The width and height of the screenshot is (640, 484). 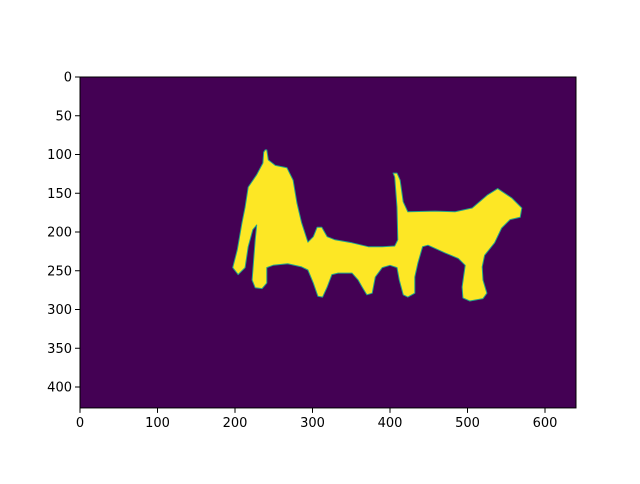 What do you see at coordinates (68, 78) in the screenshot?
I see `y-tick-label: 0` at bounding box center [68, 78].